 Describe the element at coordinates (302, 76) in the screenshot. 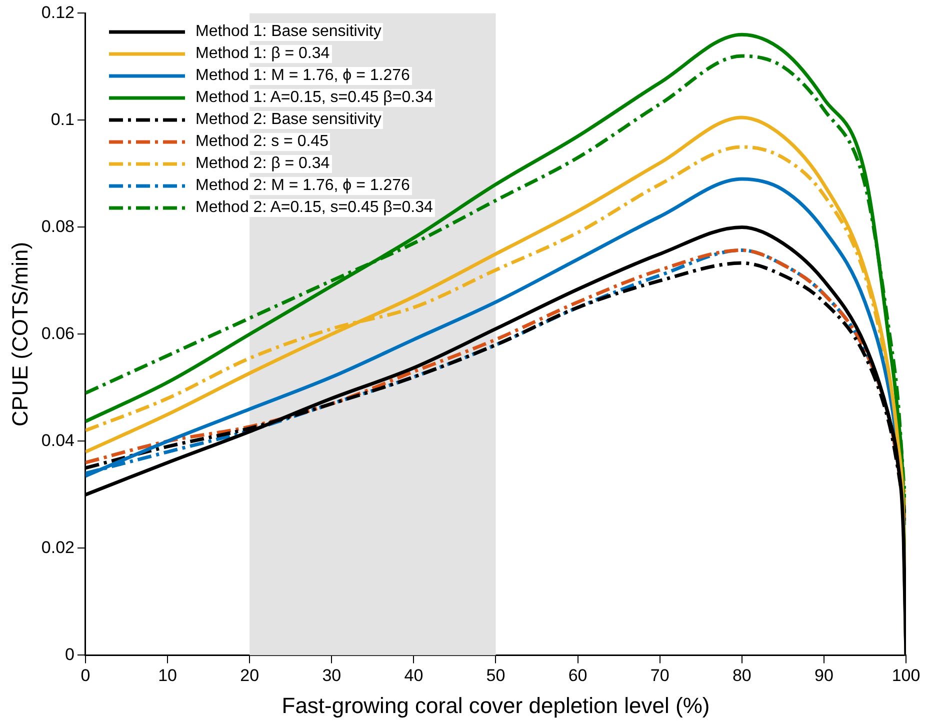

I see `legend-label: Method 1: M = 1.76, ϕ = 1.276` at that location.